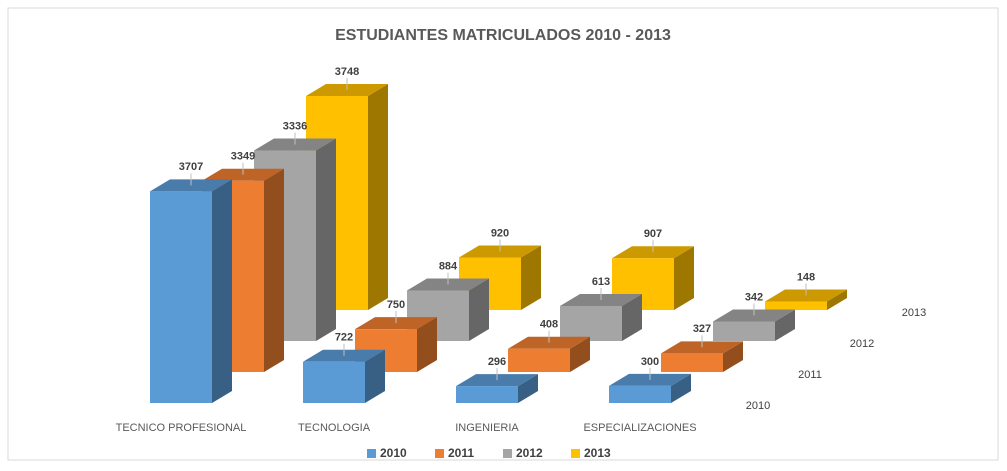 Image resolution: width=1007 pixels, height=471 pixels. I want to click on x-tick-label: TECNICO PROFESIONAL, so click(181, 428).